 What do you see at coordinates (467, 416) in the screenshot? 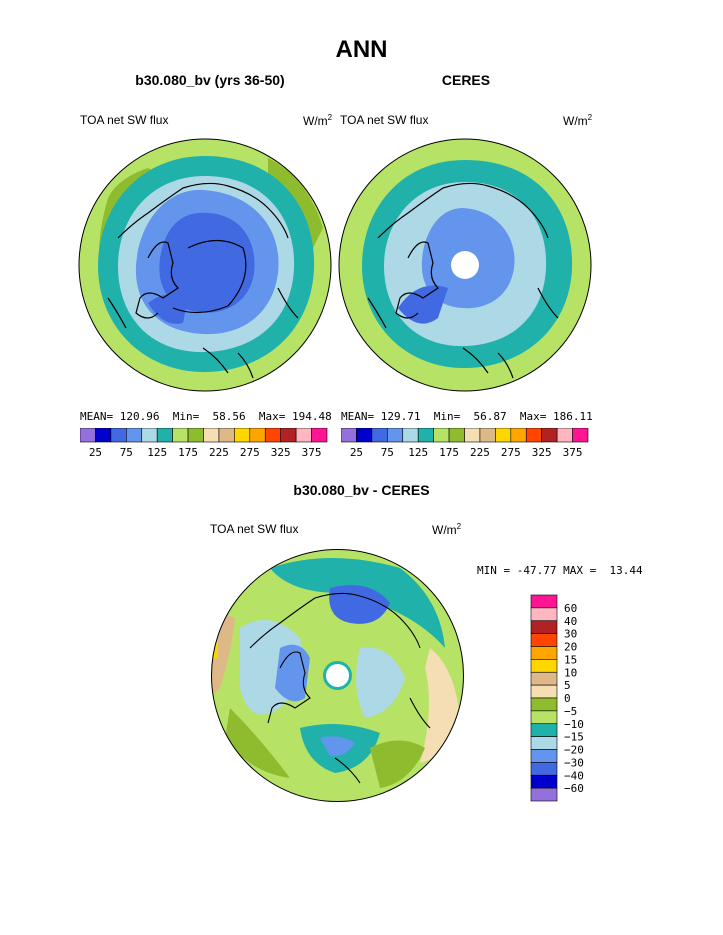
I see `panel-2-stats: MEAN= 129.71 Min= 56.87 Max= 186.11` at bounding box center [467, 416].